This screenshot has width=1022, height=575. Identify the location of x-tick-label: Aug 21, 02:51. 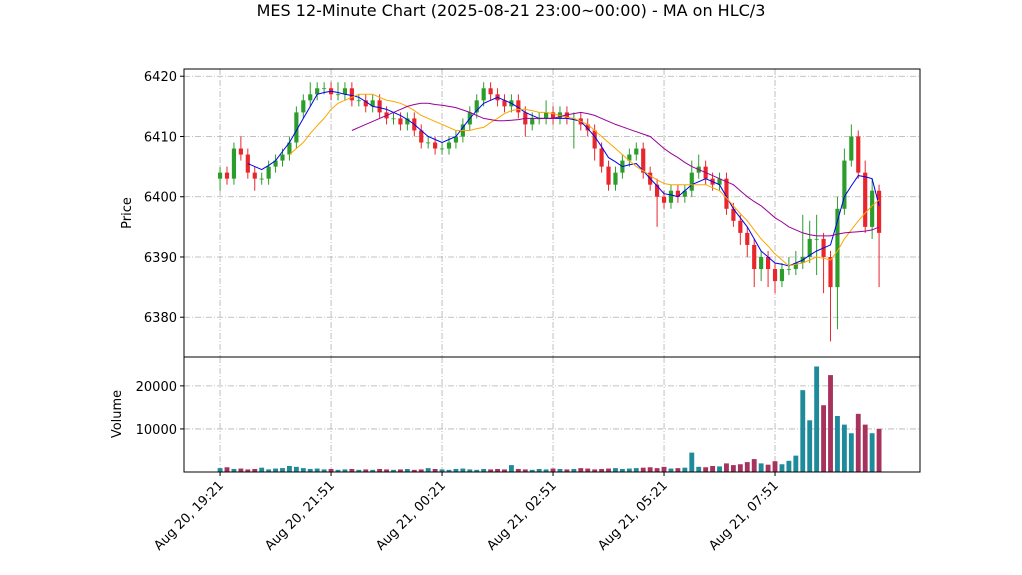
(522, 516).